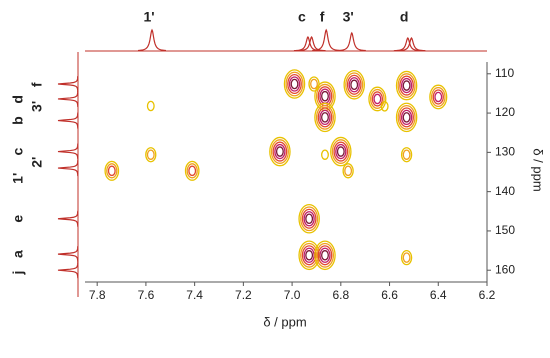 This screenshot has width=550, height=358. Describe the element at coordinates (487, 295) in the screenshot. I see `x-tick-label: 6.2` at that location.